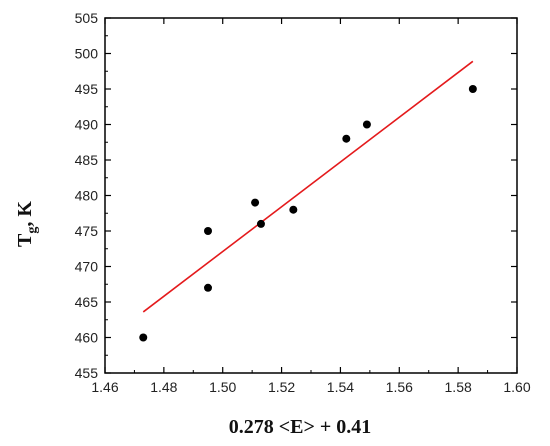 Image resolution: width=550 pixels, height=446 pixels. Describe the element at coordinates (87, 54) in the screenshot. I see `y-tick-label: 500` at that location.